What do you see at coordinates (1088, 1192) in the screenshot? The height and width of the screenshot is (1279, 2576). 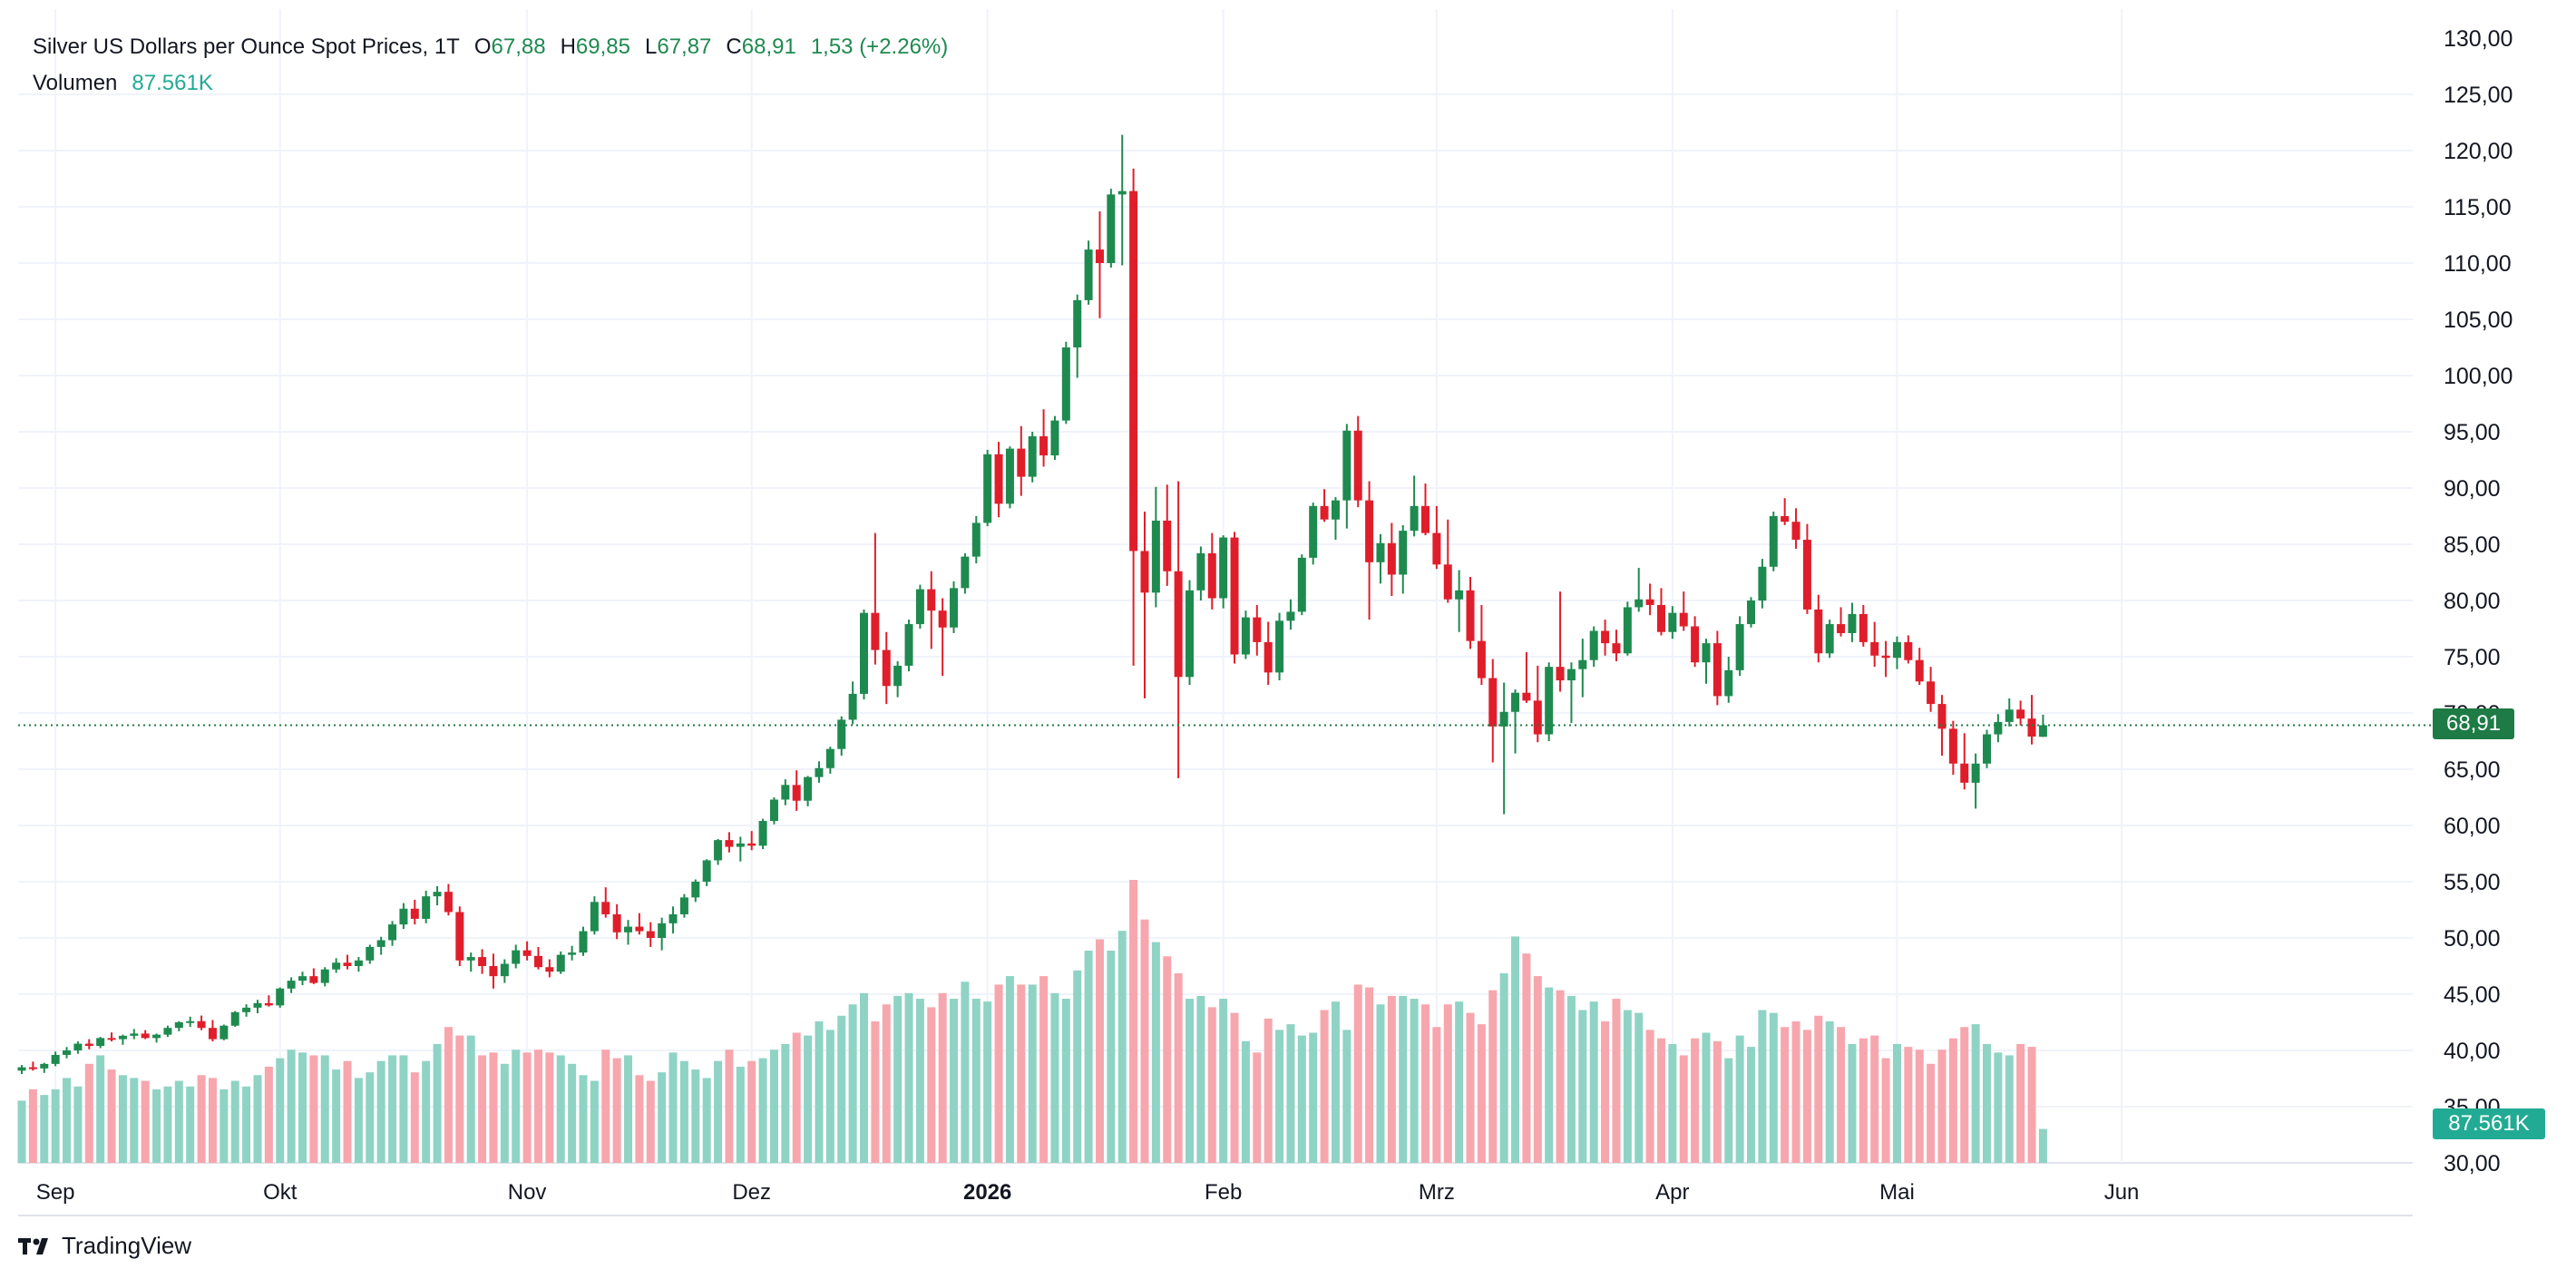 I see `time-axis: Sep Okt Nov Dez 2026 Feb Mrz Apr Mai Jun` at bounding box center [1088, 1192].